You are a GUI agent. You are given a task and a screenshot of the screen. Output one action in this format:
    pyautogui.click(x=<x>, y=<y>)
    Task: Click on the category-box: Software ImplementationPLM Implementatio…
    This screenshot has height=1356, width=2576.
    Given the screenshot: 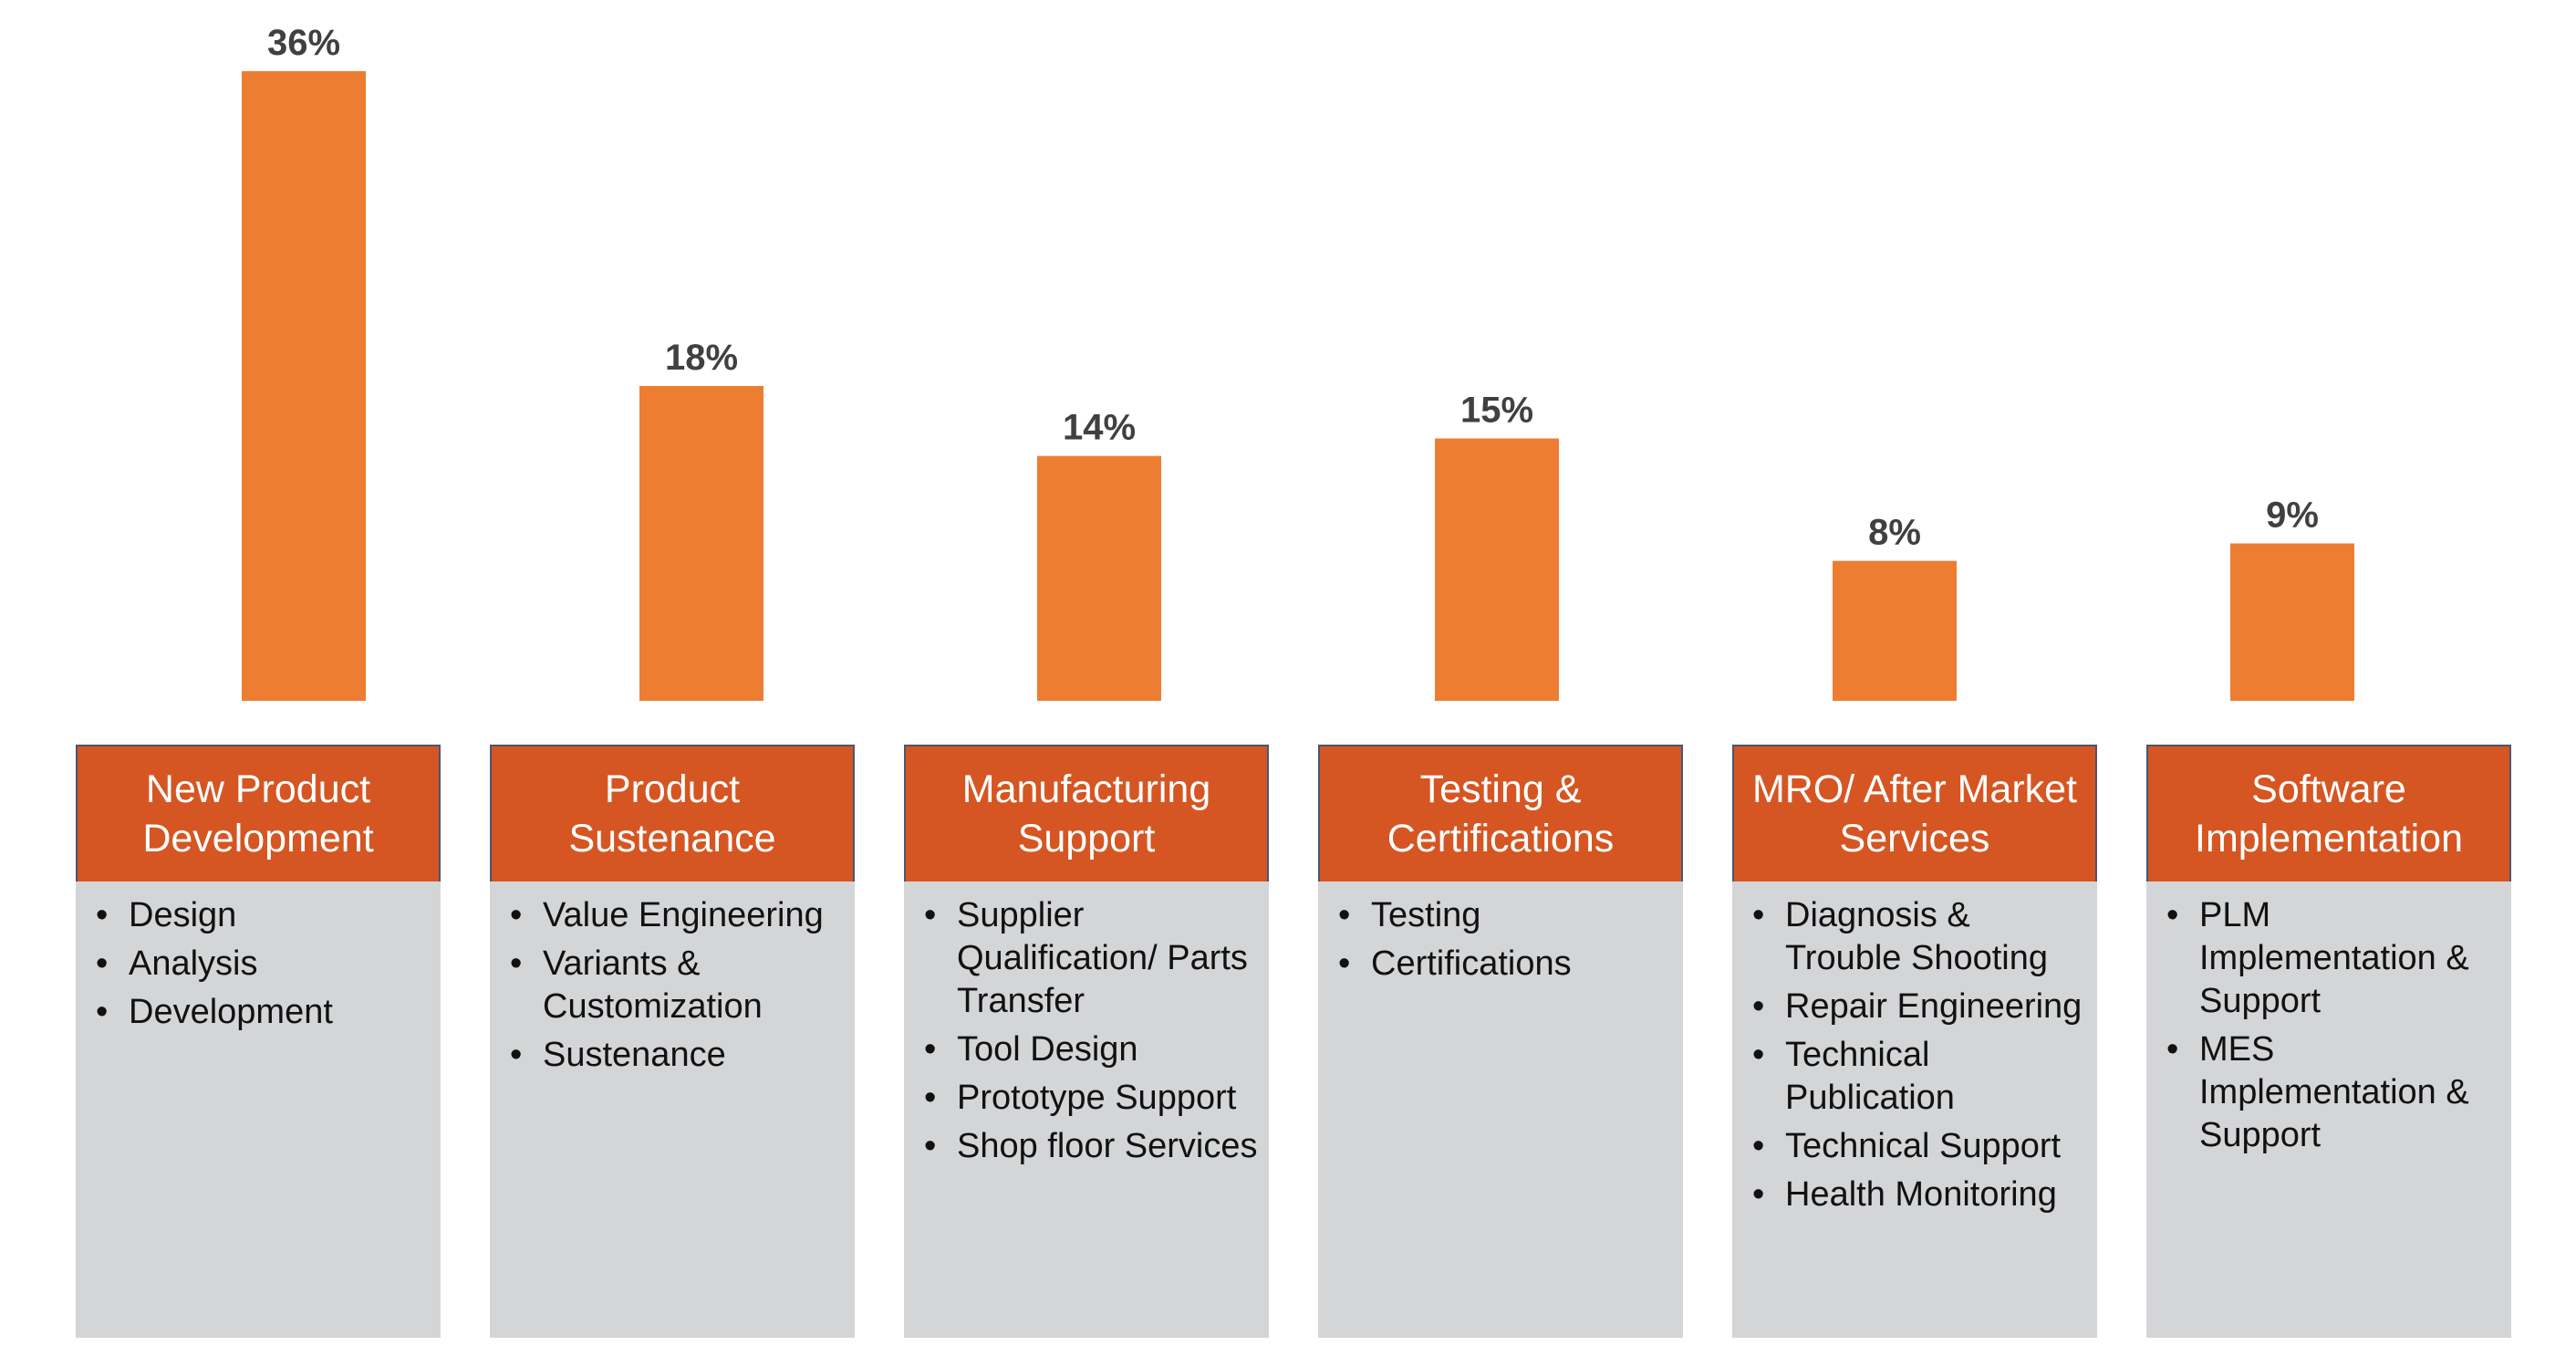 What is the action you would take?
    pyautogui.click(x=2328, y=1041)
    